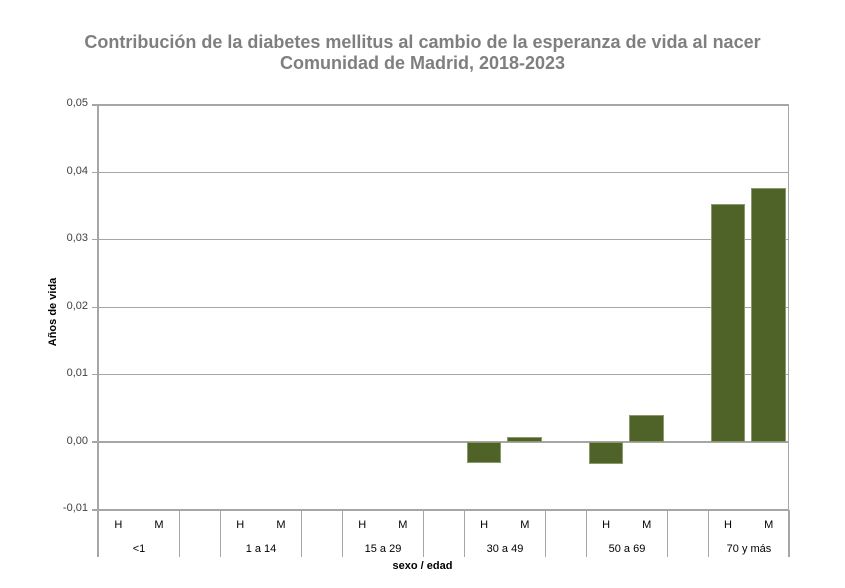  What do you see at coordinates (505, 549) in the screenshot?
I see `x-group-label: 30 a 49` at bounding box center [505, 549].